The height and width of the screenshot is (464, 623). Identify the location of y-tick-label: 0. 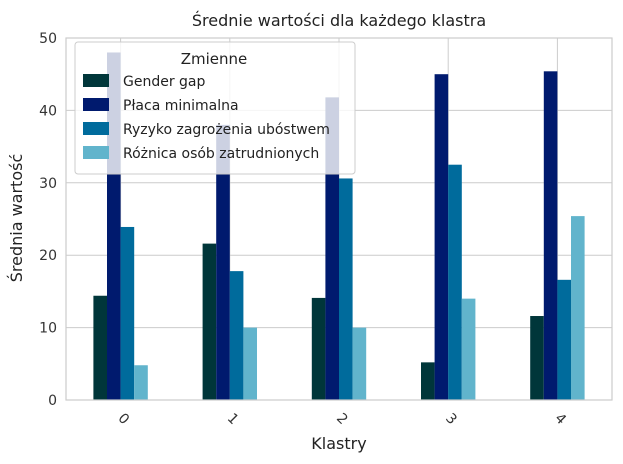
(52, 401).